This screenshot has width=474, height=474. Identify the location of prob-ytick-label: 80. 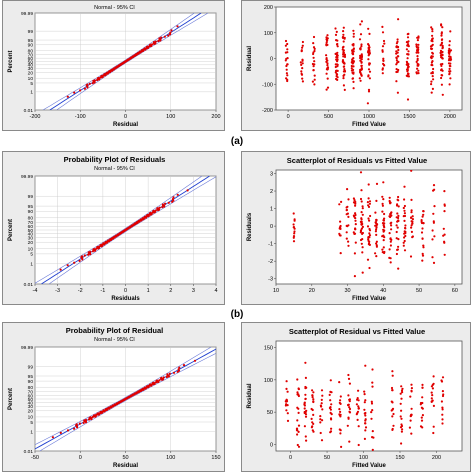
(31, 219).